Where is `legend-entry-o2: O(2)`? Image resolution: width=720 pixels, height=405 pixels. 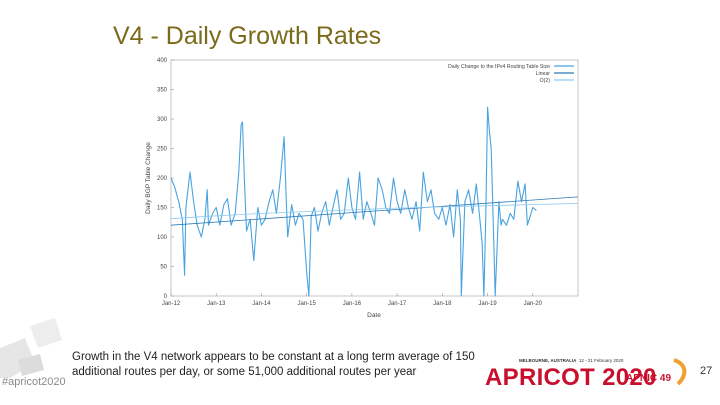
legend-entry-o2: O(2) is located at coordinates (545, 81).